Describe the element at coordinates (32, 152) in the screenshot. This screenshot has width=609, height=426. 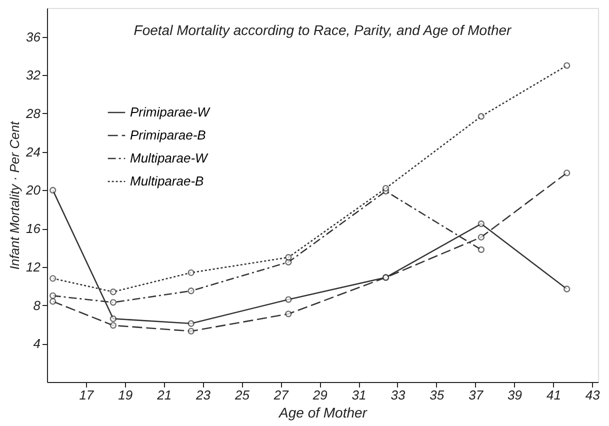
I see `y-tick-label: 24` at that location.